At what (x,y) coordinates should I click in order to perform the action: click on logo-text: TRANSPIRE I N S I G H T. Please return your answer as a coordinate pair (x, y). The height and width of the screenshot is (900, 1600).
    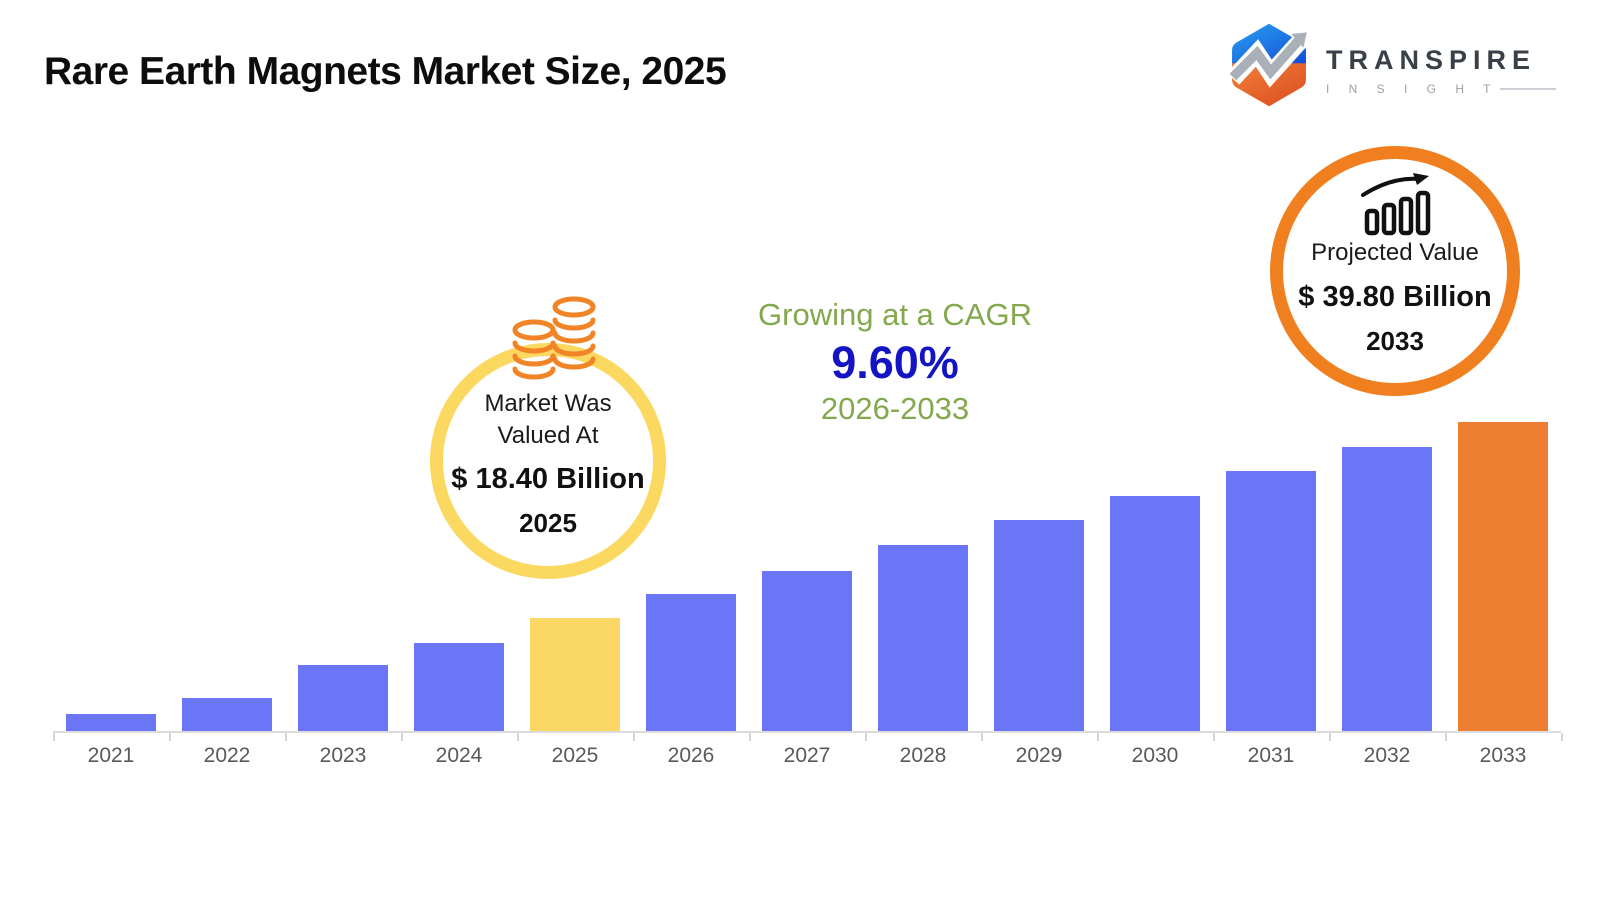
    Looking at the image, I should click on (1441, 65).